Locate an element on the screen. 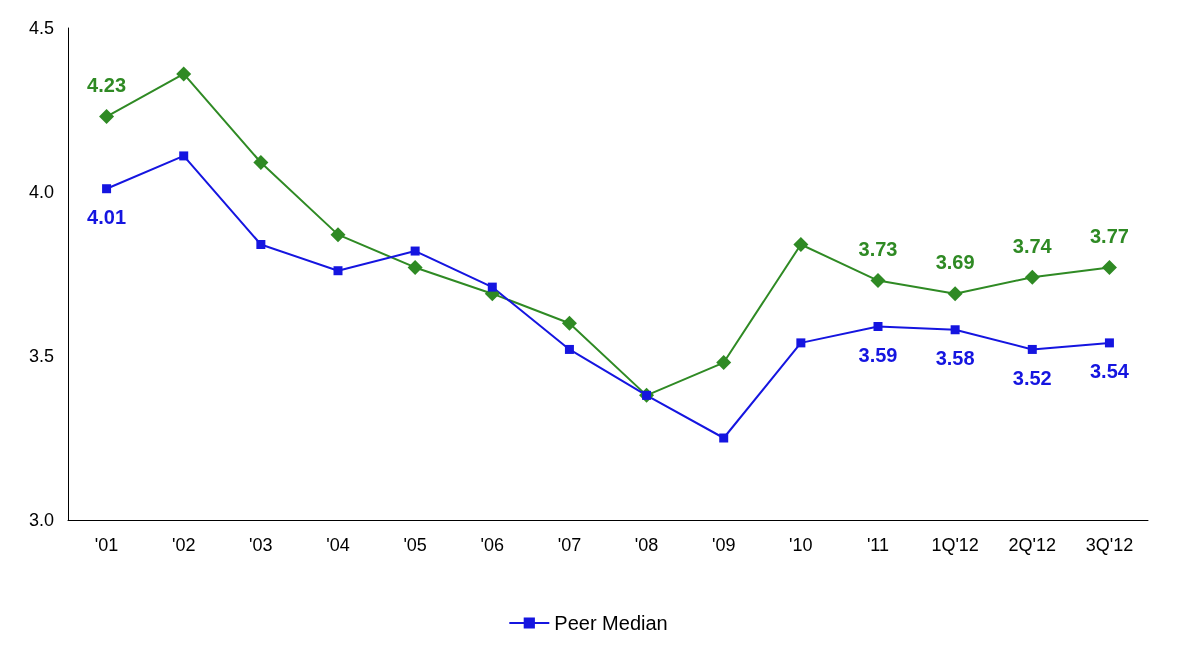 This screenshot has height=655, width=1179. y-tick-label: 4.0 is located at coordinates (41, 192).